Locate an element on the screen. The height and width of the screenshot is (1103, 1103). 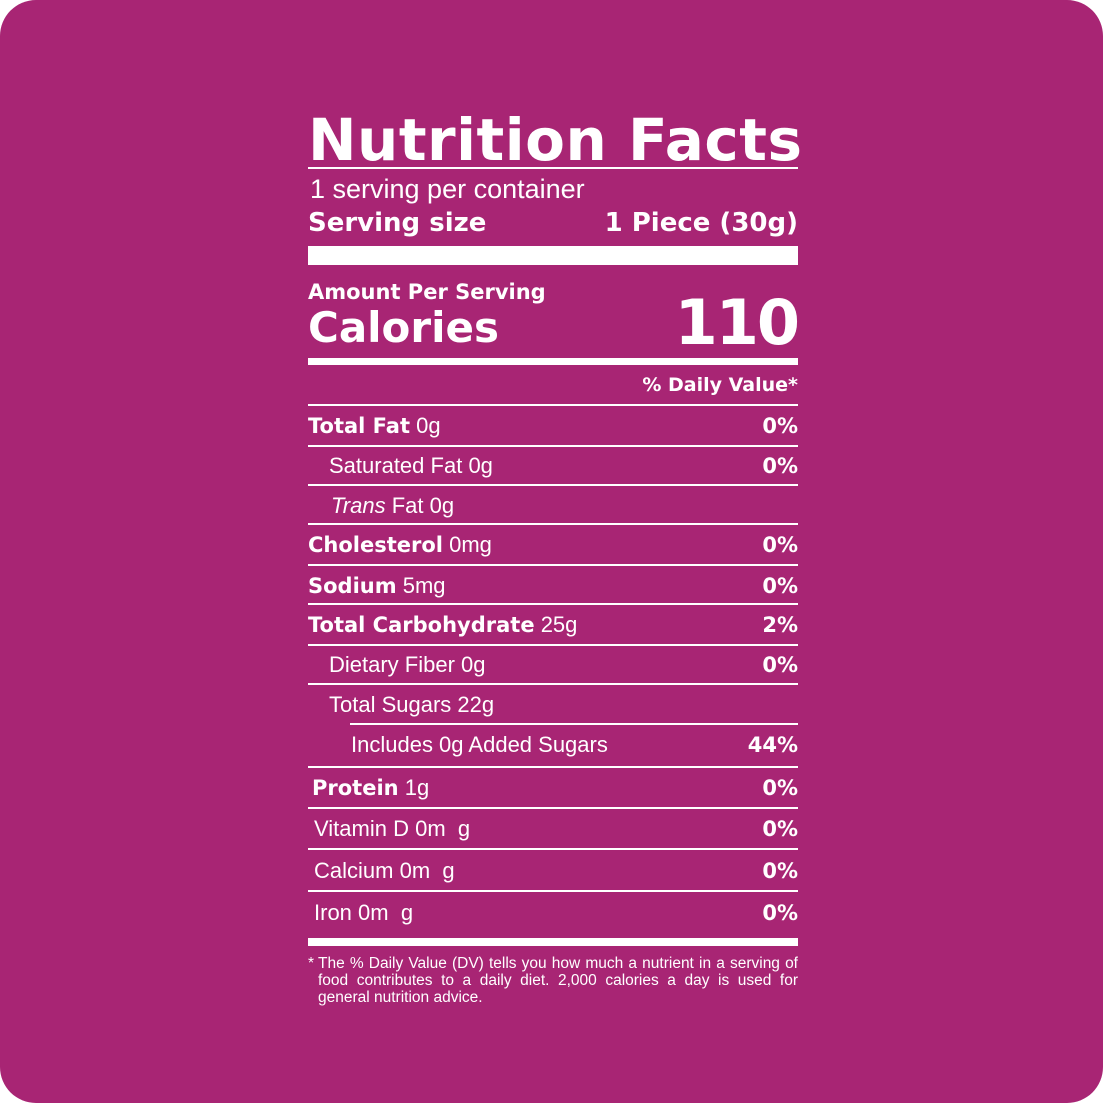
serving-size-label: Serving size is located at coordinates (397, 223).